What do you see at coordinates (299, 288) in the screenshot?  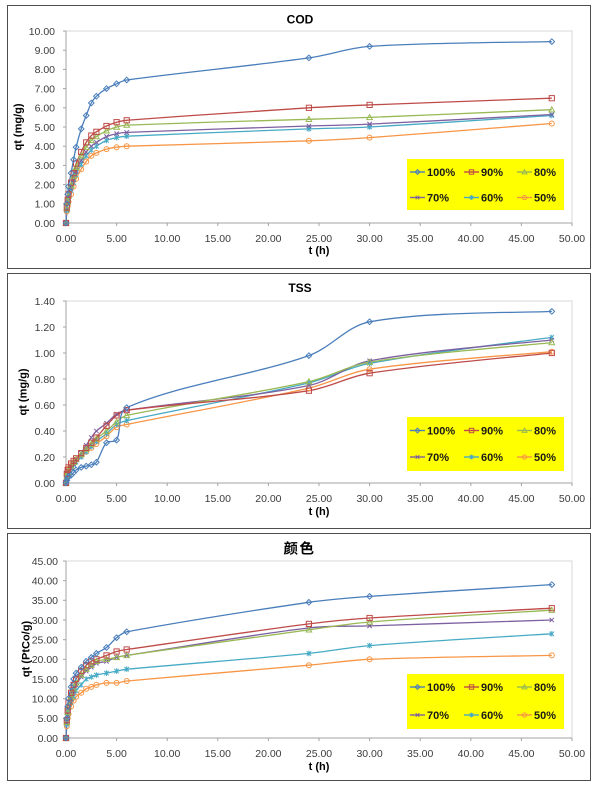 I see `svg-text: TSS` at bounding box center [299, 288].